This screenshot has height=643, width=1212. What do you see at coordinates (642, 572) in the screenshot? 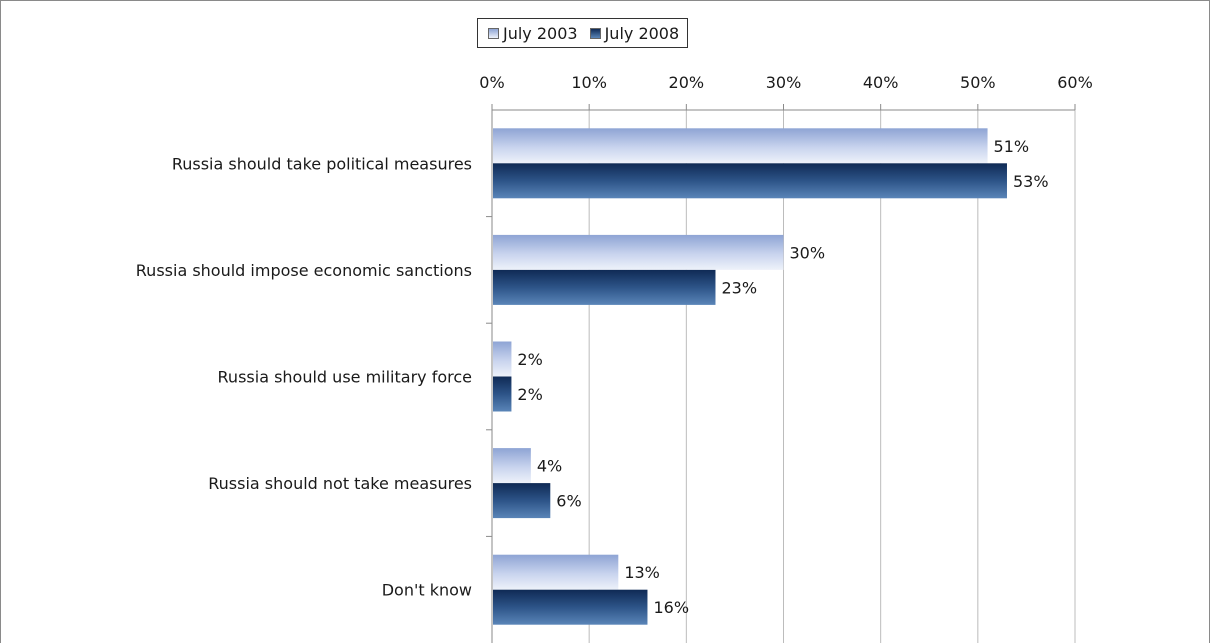
I see `data-label: 13%` at bounding box center [642, 572].